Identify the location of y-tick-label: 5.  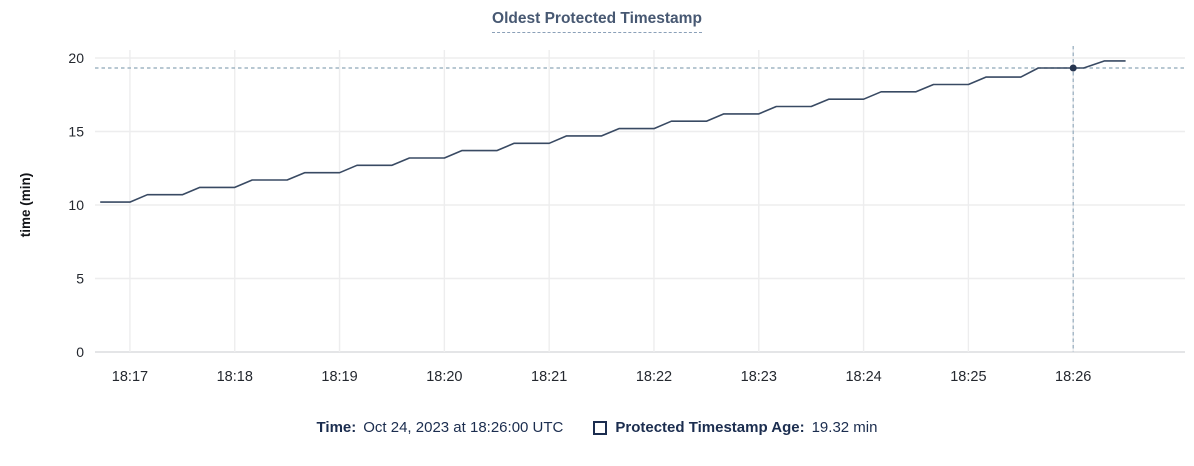
(80, 279).